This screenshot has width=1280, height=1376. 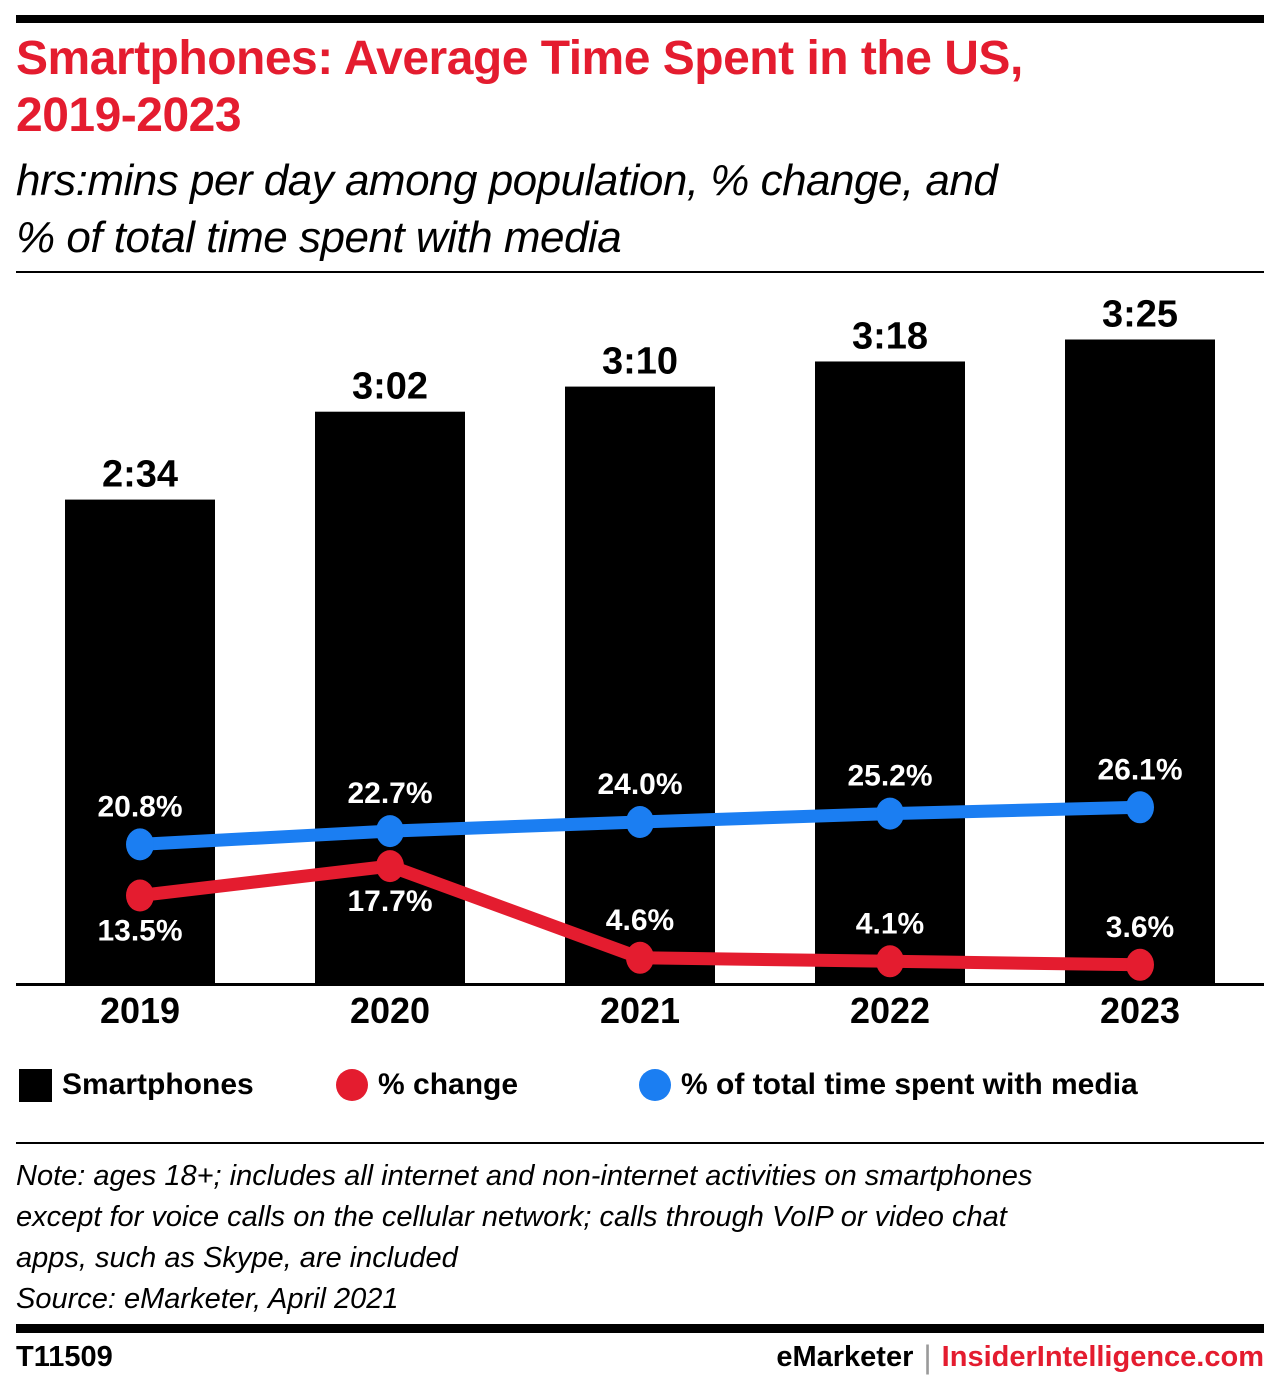 What do you see at coordinates (1140, 927) in the screenshot?
I see `point-label-pct-change-2023: 3.6%` at bounding box center [1140, 927].